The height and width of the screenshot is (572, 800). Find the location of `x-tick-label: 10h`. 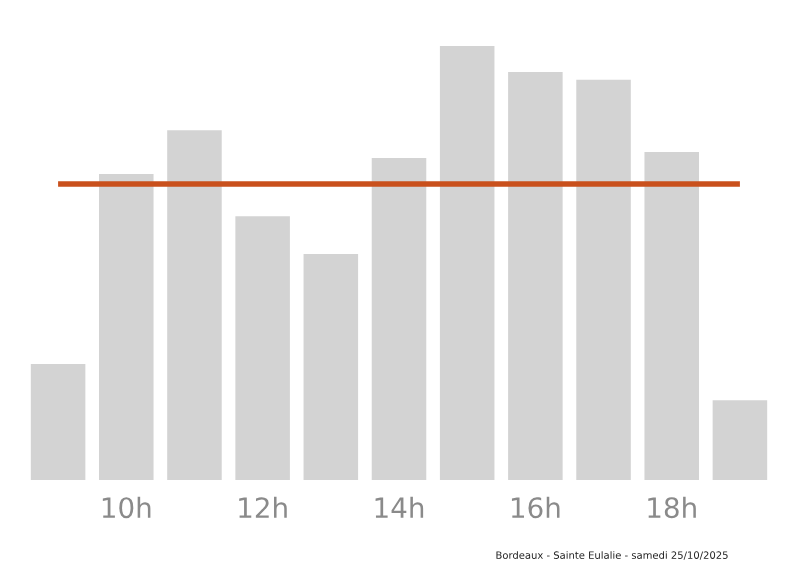

x-tick-label: 10h is located at coordinates (126, 507).